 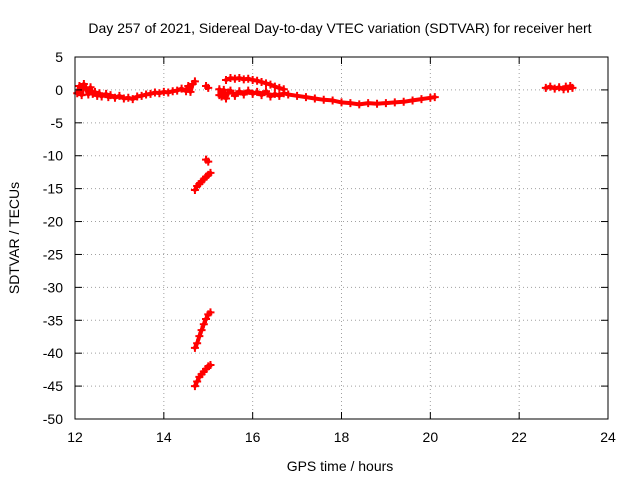 What do you see at coordinates (519, 437) in the screenshot?
I see `x-tick-label: 22` at bounding box center [519, 437].